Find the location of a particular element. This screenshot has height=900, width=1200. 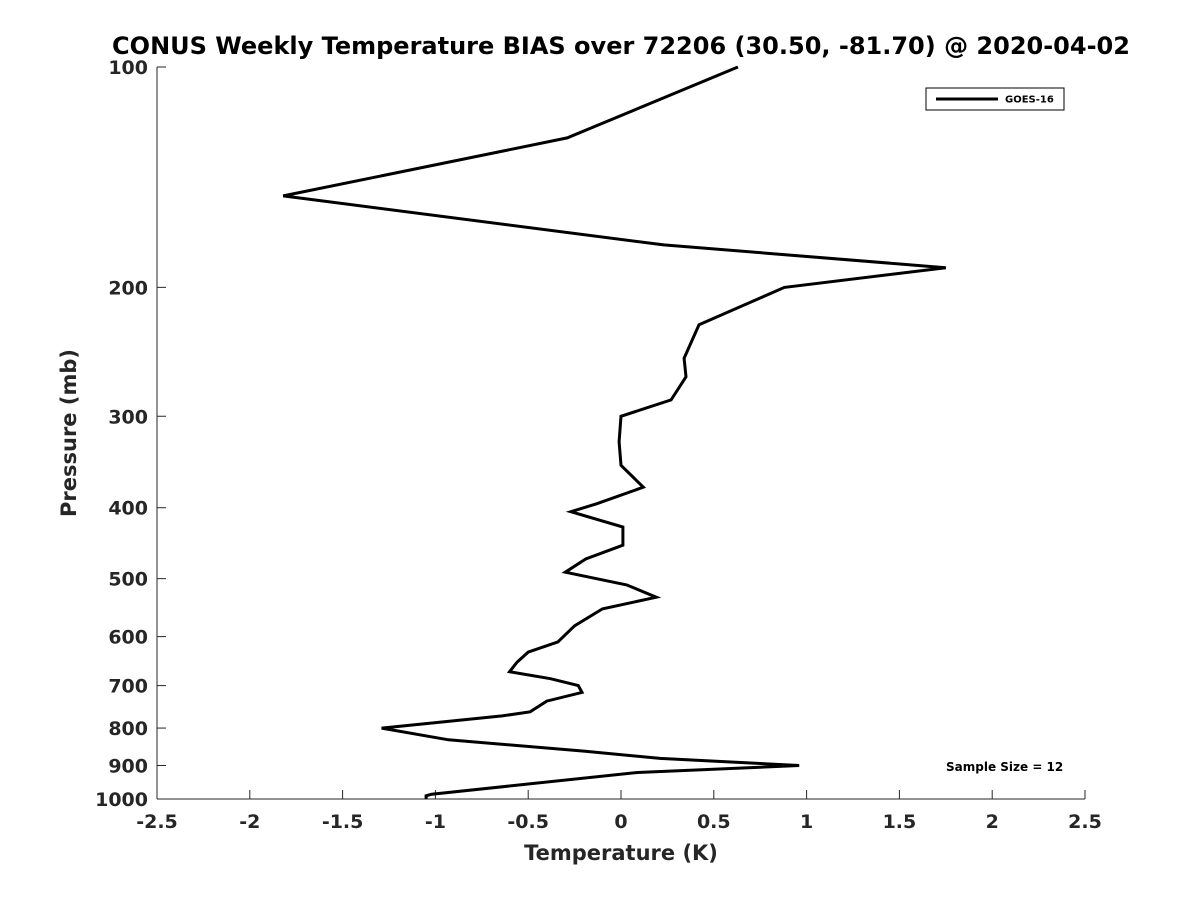

y-tick-label: 200 is located at coordinates (128, 288).